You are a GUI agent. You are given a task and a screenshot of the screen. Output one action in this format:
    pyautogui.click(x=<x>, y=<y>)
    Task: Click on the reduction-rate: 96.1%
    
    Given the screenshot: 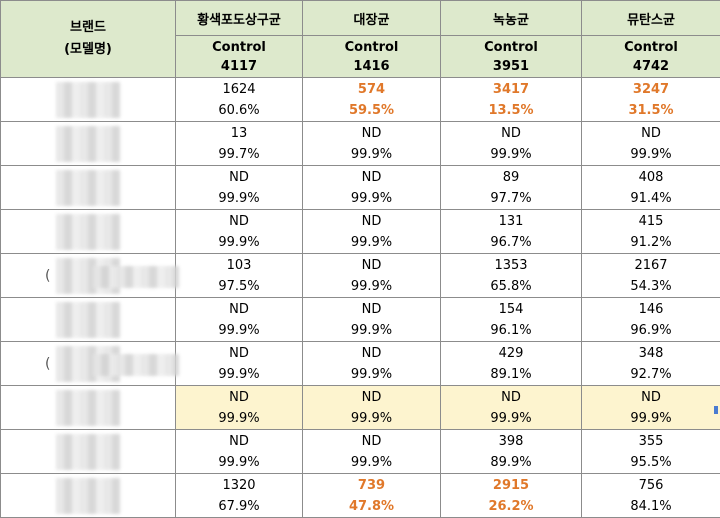 What is the action you would take?
    pyautogui.click(x=511, y=330)
    